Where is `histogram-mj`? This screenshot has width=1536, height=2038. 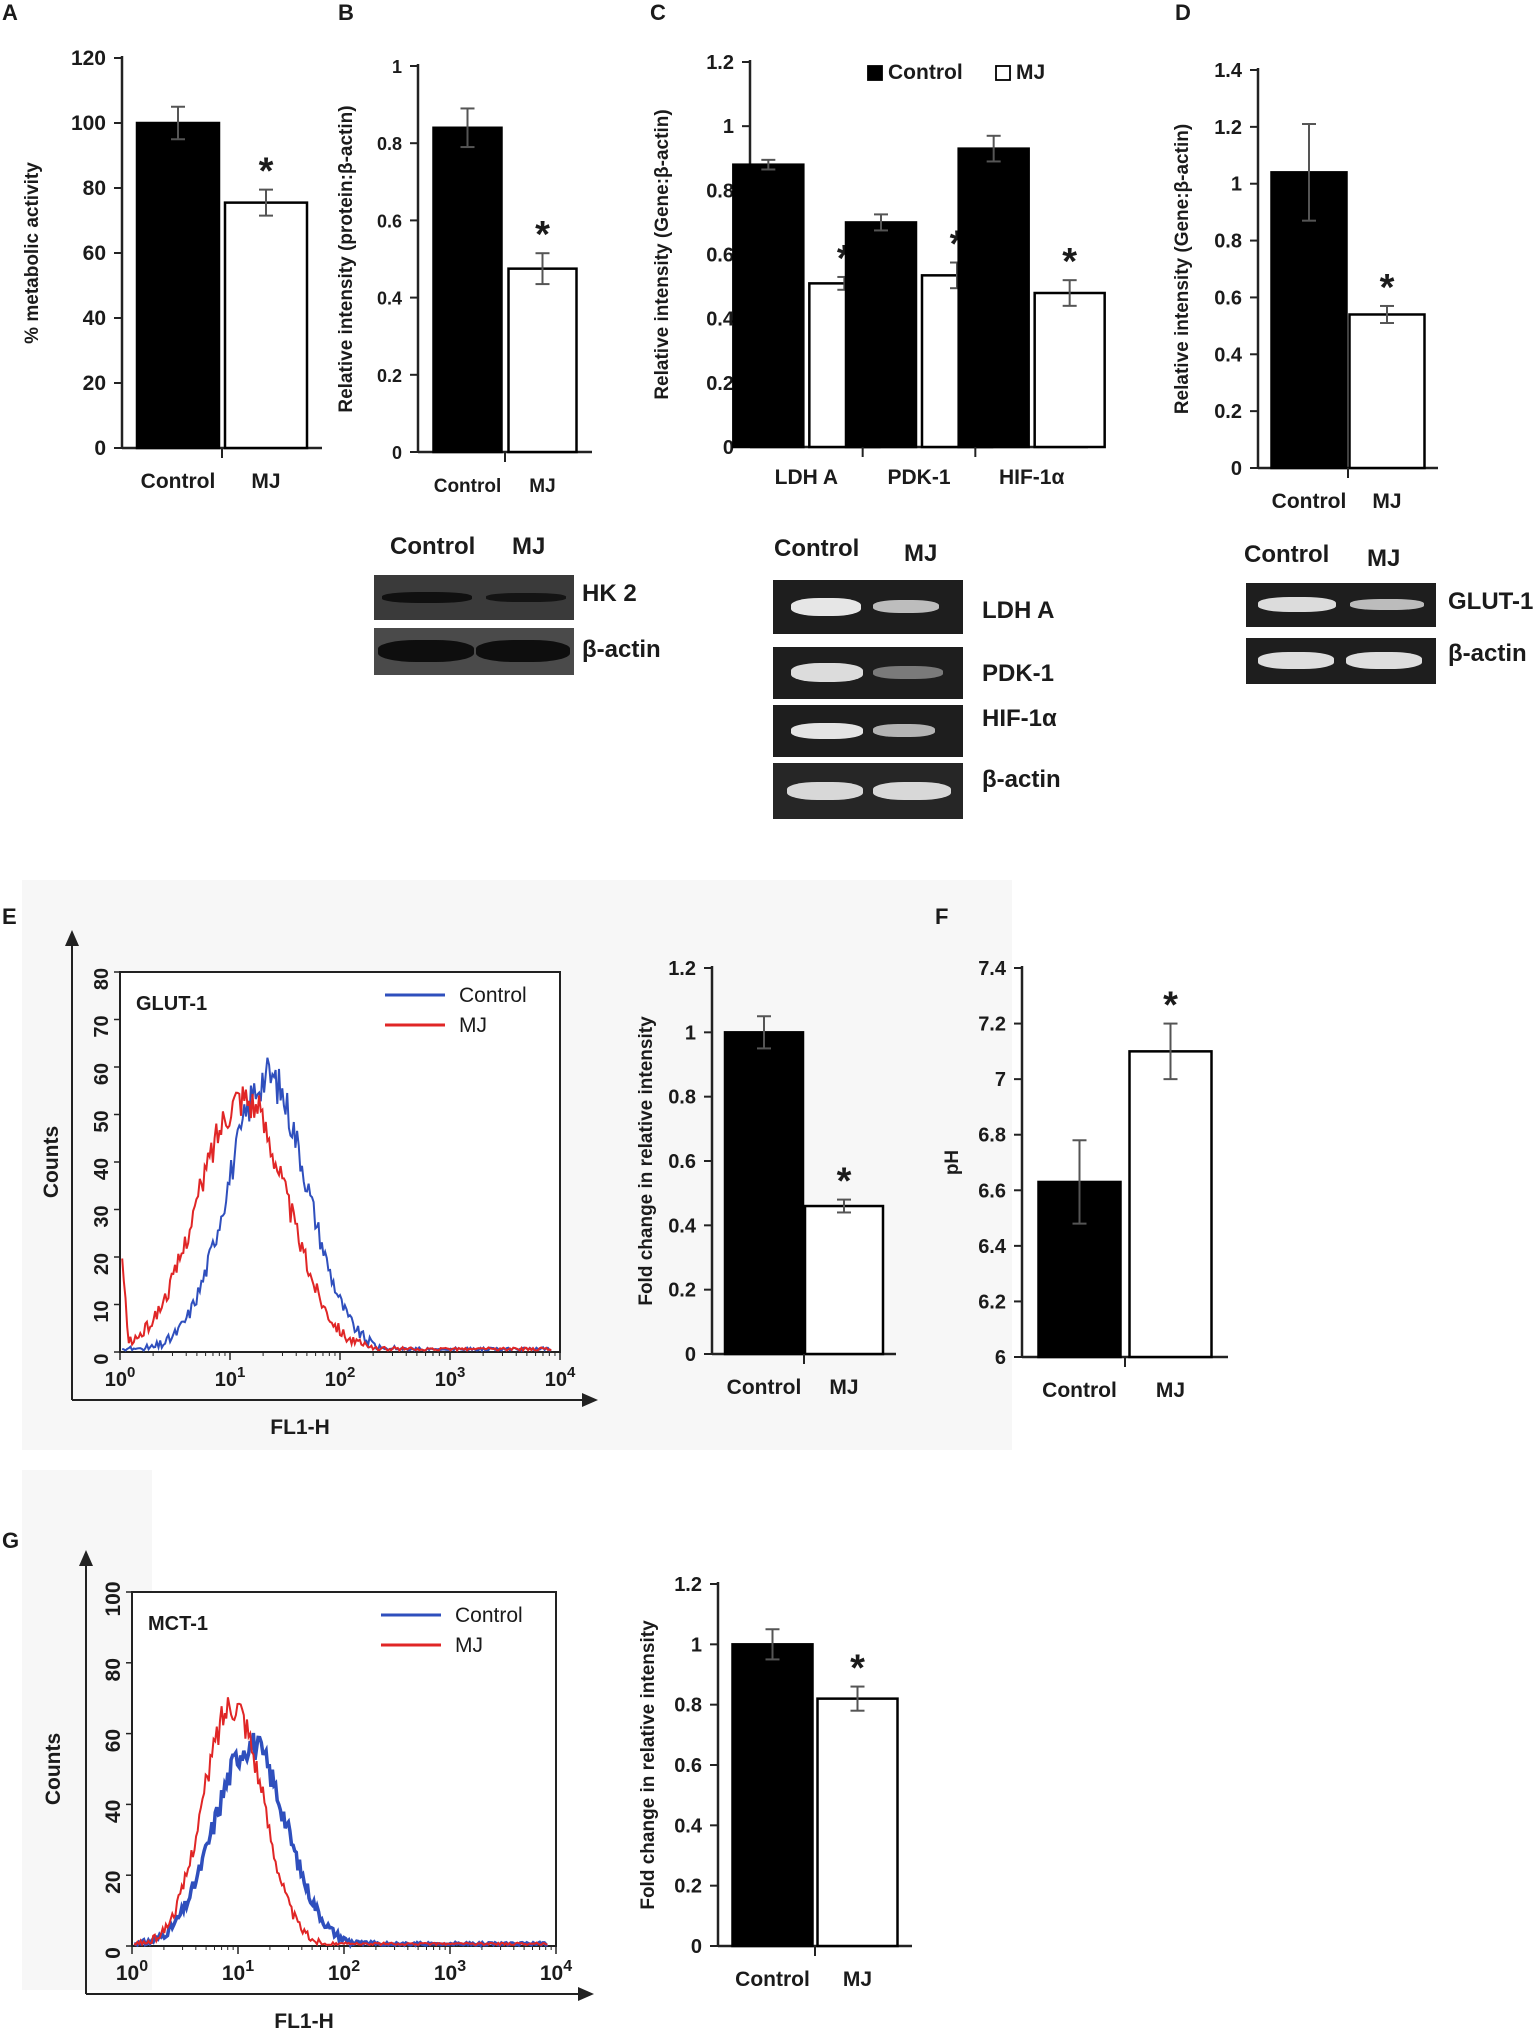 histogram-mj is located at coordinates (340, 1822).